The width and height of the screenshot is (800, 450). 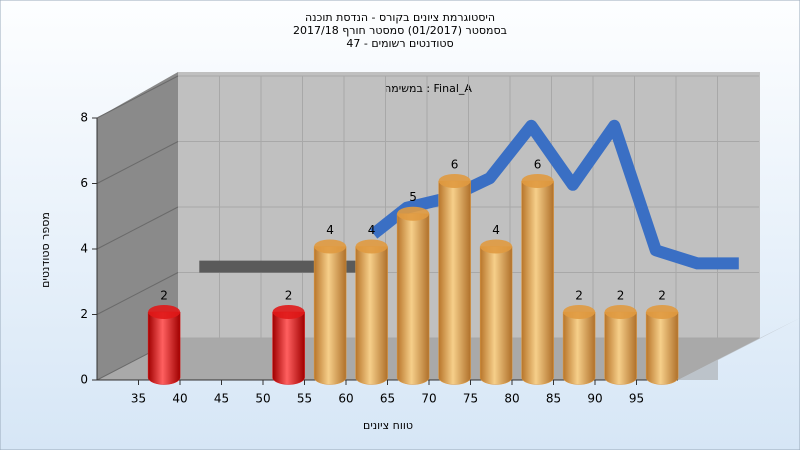 I want to click on x-tick-label: 65, so click(x=387, y=399).